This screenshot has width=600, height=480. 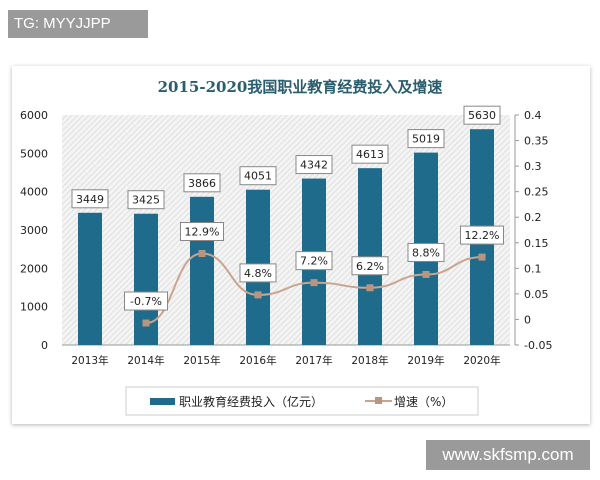 I want to click on growth-data-label: 7.2%, so click(x=314, y=261).